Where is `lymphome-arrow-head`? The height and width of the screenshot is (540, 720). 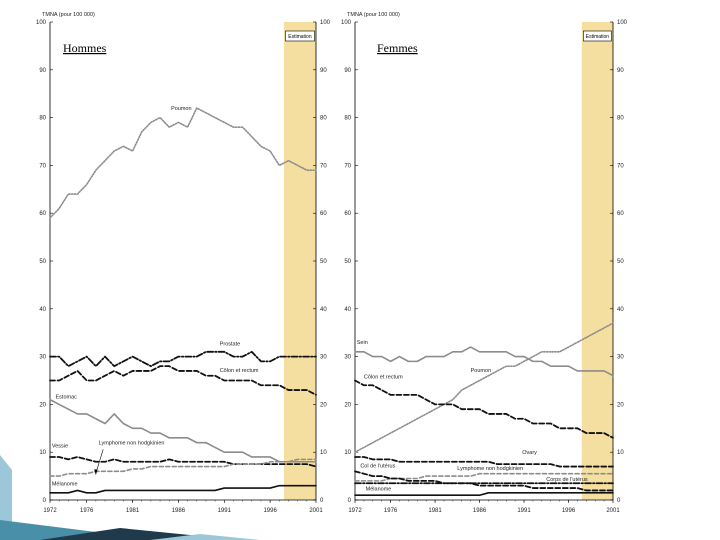
lymphome-arrow-head is located at coordinates (96, 472).